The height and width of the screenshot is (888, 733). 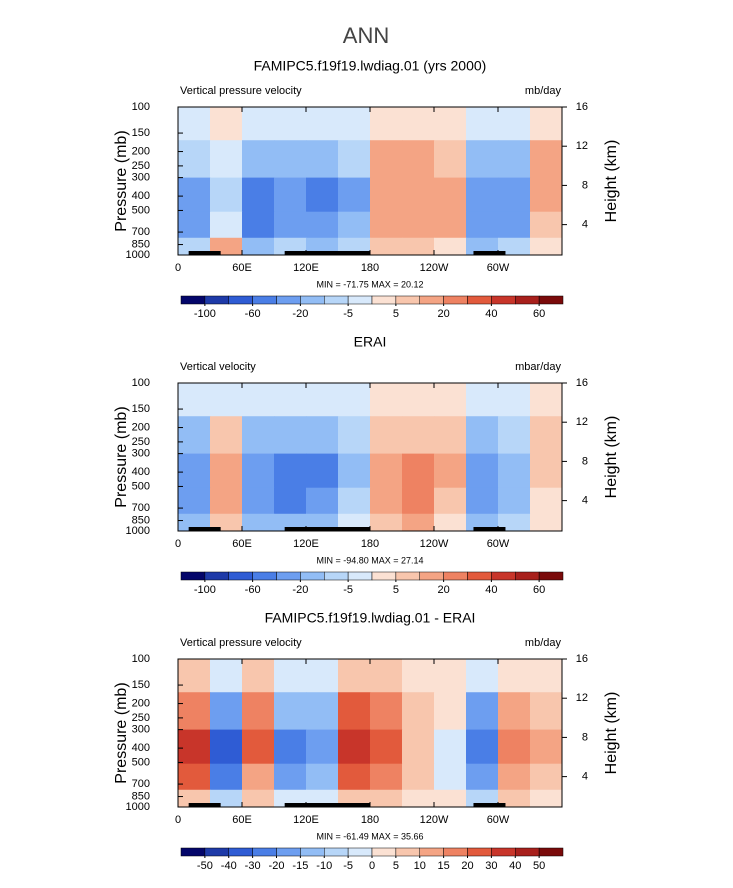 I want to click on colorbar-label: 0, so click(x=372, y=866).